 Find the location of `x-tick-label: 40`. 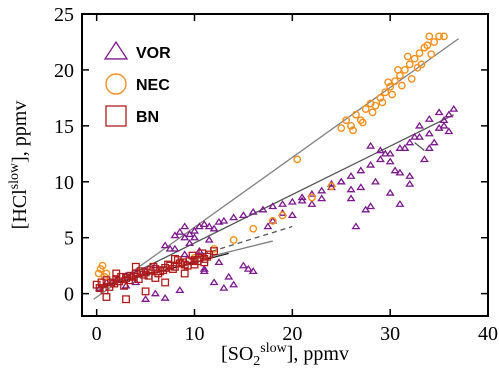

x-tick-label: 40 is located at coordinates (488, 334).